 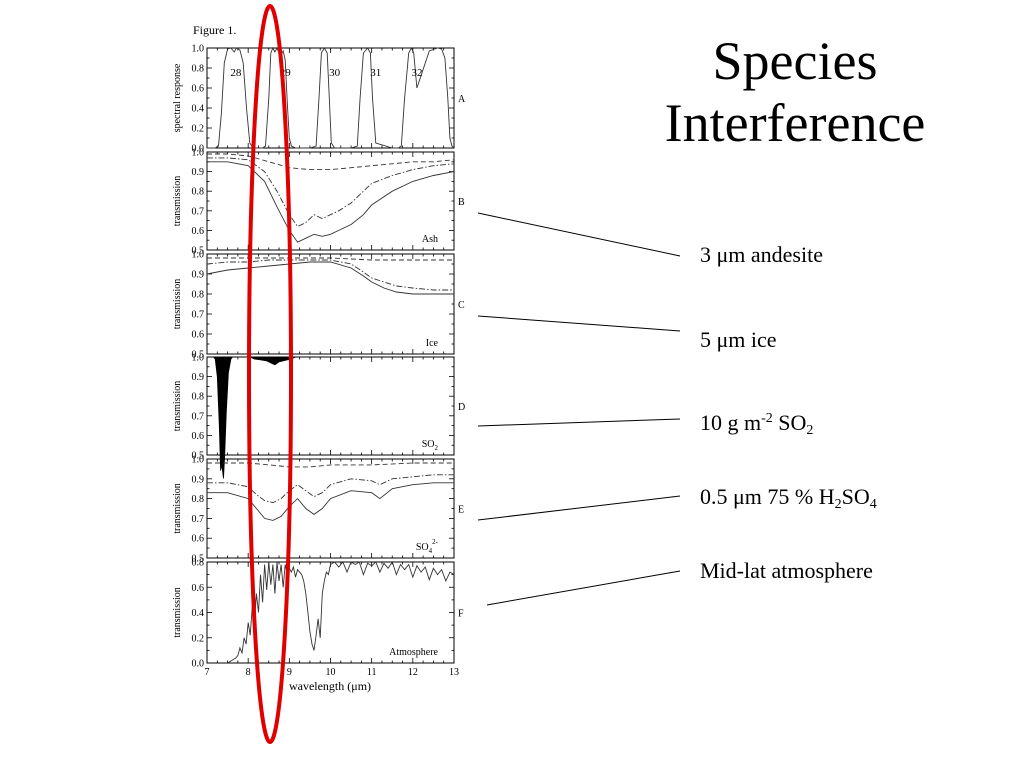 I want to click on label-part: Mid-lat atmosphere, so click(x=786, y=570).